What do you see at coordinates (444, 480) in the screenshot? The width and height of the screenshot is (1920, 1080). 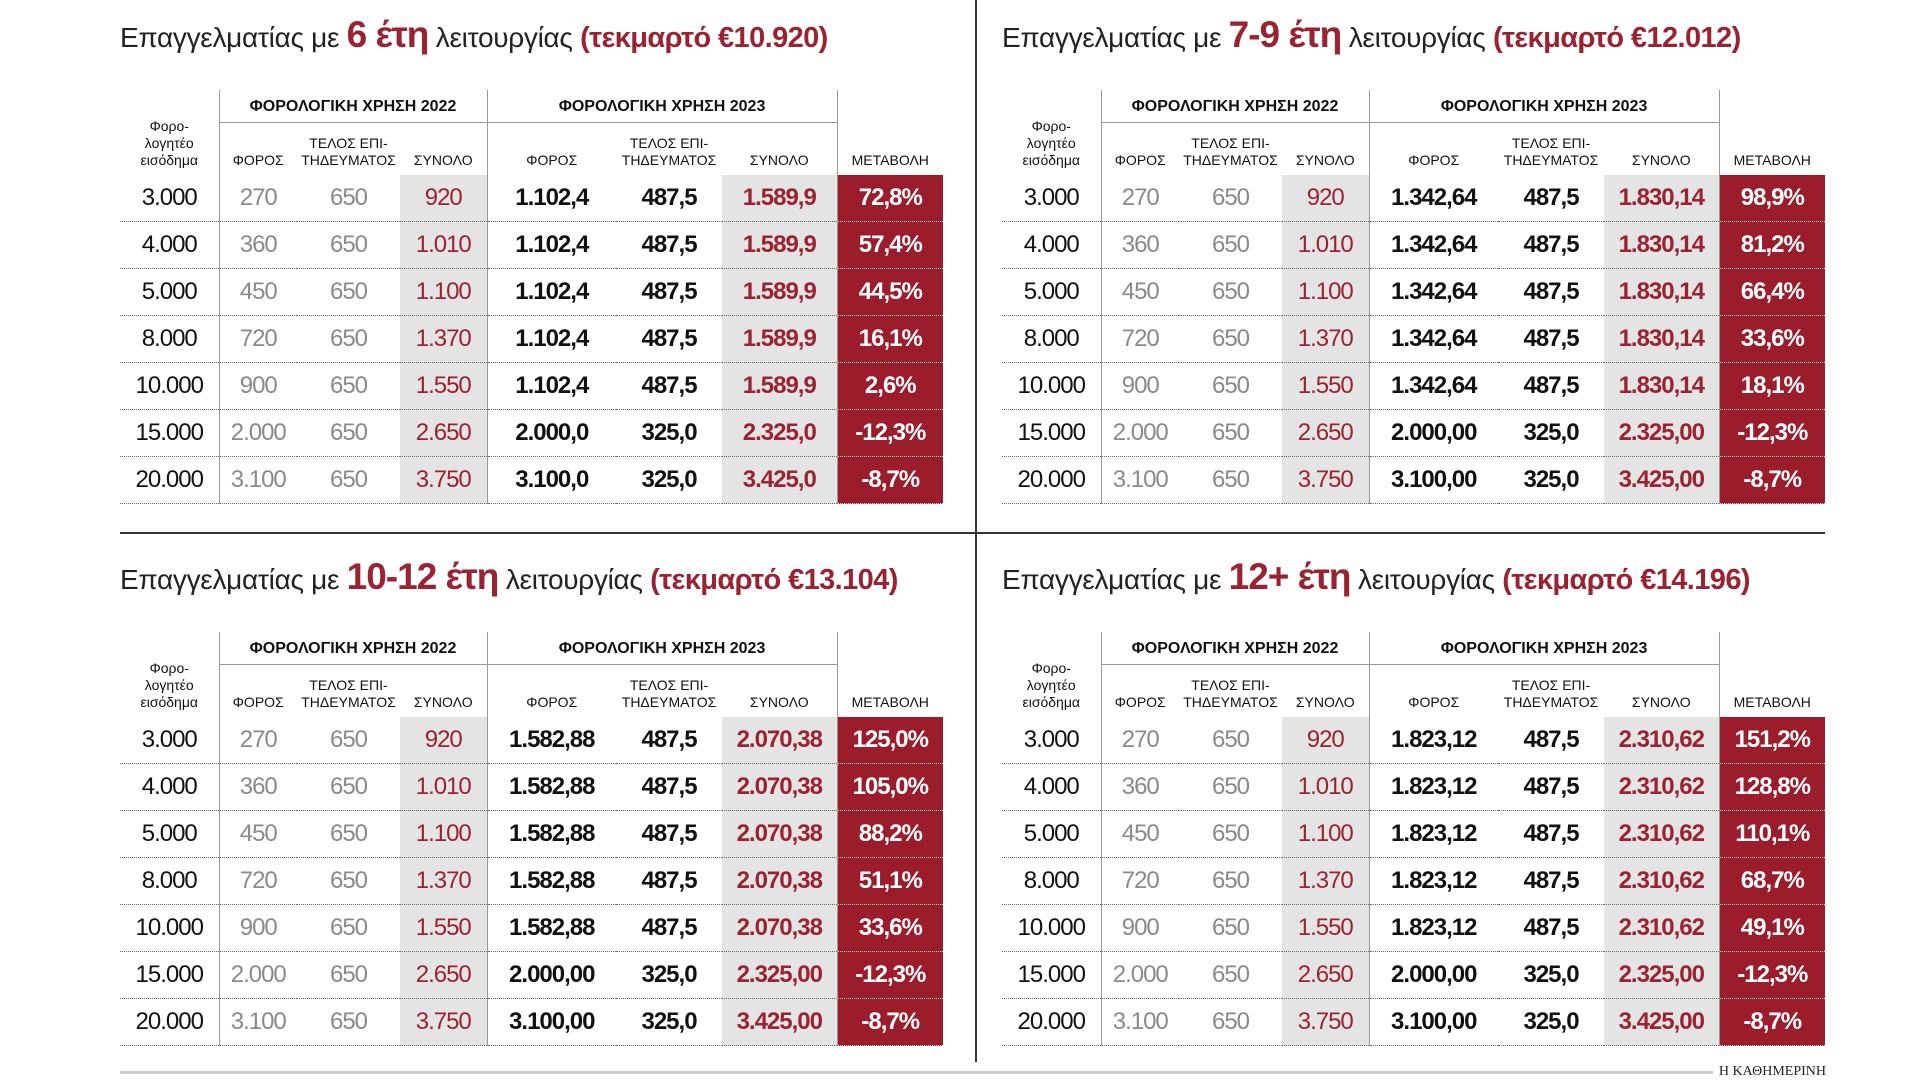 I see `cell: 3.750` at bounding box center [444, 480].